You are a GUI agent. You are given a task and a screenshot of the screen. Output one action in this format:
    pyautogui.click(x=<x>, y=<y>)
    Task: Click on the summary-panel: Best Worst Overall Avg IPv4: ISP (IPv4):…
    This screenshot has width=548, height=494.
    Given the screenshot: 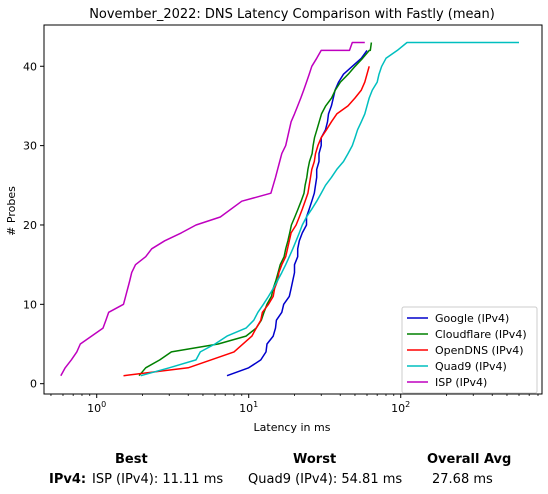 What is the action you would take?
    pyautogui.click(x=274, y=470)
    